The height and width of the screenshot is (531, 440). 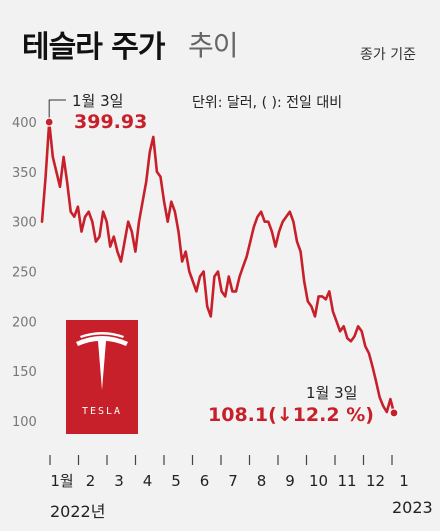 I want to click on x-tick-label: 5, so click(x=176, y=481).